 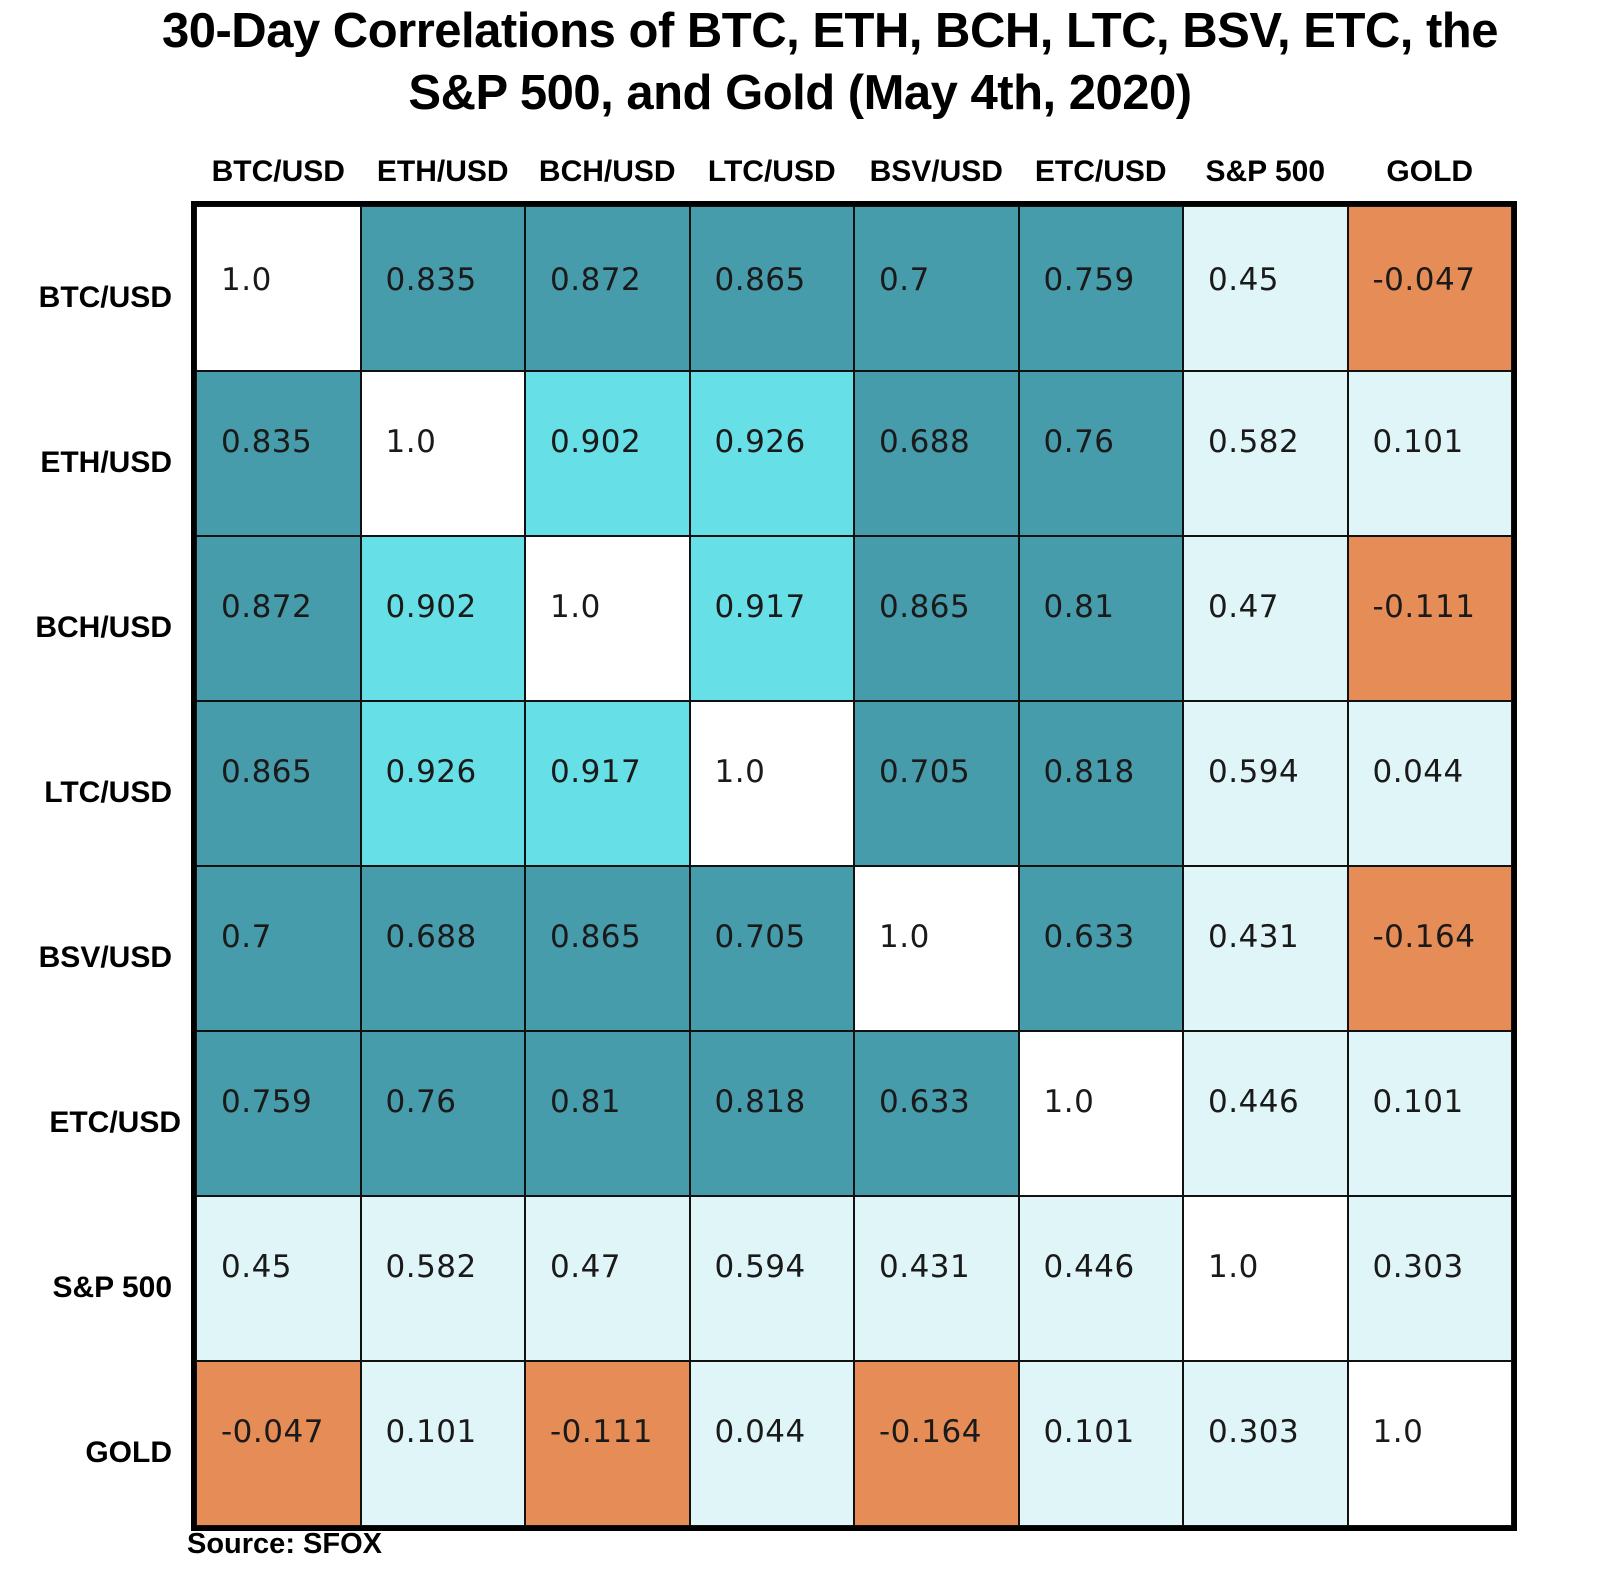 I want to click on heatmap-cell-eth-usd-btc-usd: 0.835, so click(x=278, y=453).